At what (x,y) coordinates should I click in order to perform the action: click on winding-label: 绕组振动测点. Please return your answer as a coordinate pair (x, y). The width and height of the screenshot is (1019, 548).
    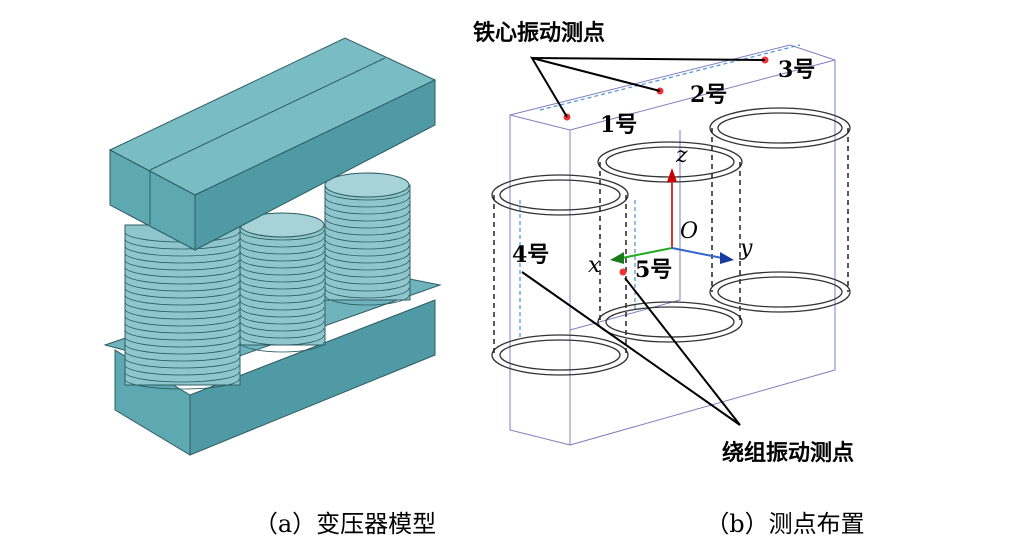
    Looking at the image, I should click on (788, 453).